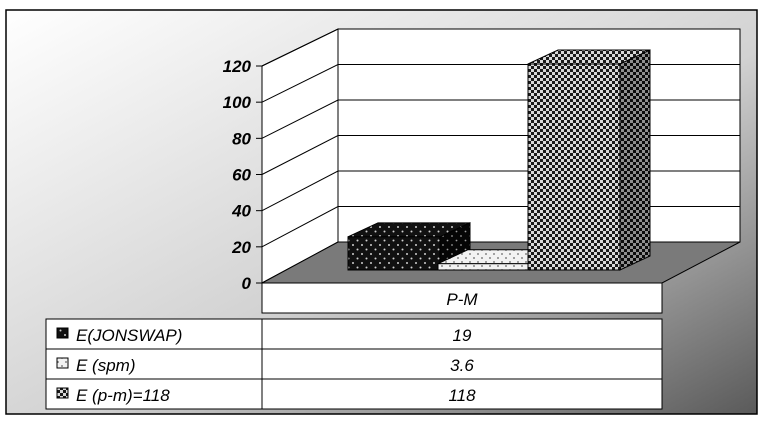 This screenshot has height=425, width=763. I want to click on y-tick-label: 40, so click(241, 211).